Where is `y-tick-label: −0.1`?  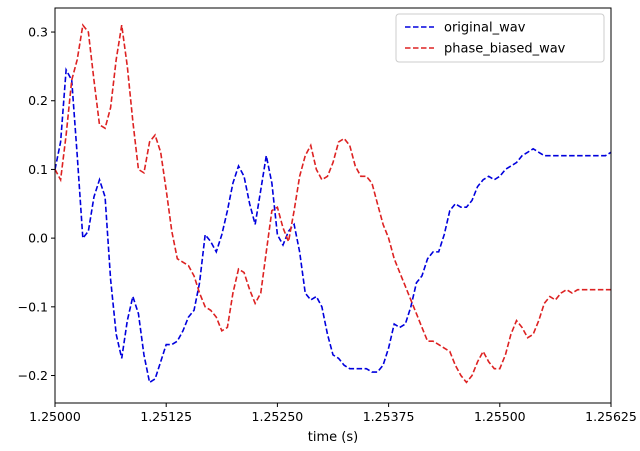
y-tick-label: −0.1 is located at coordinates (33, 306).